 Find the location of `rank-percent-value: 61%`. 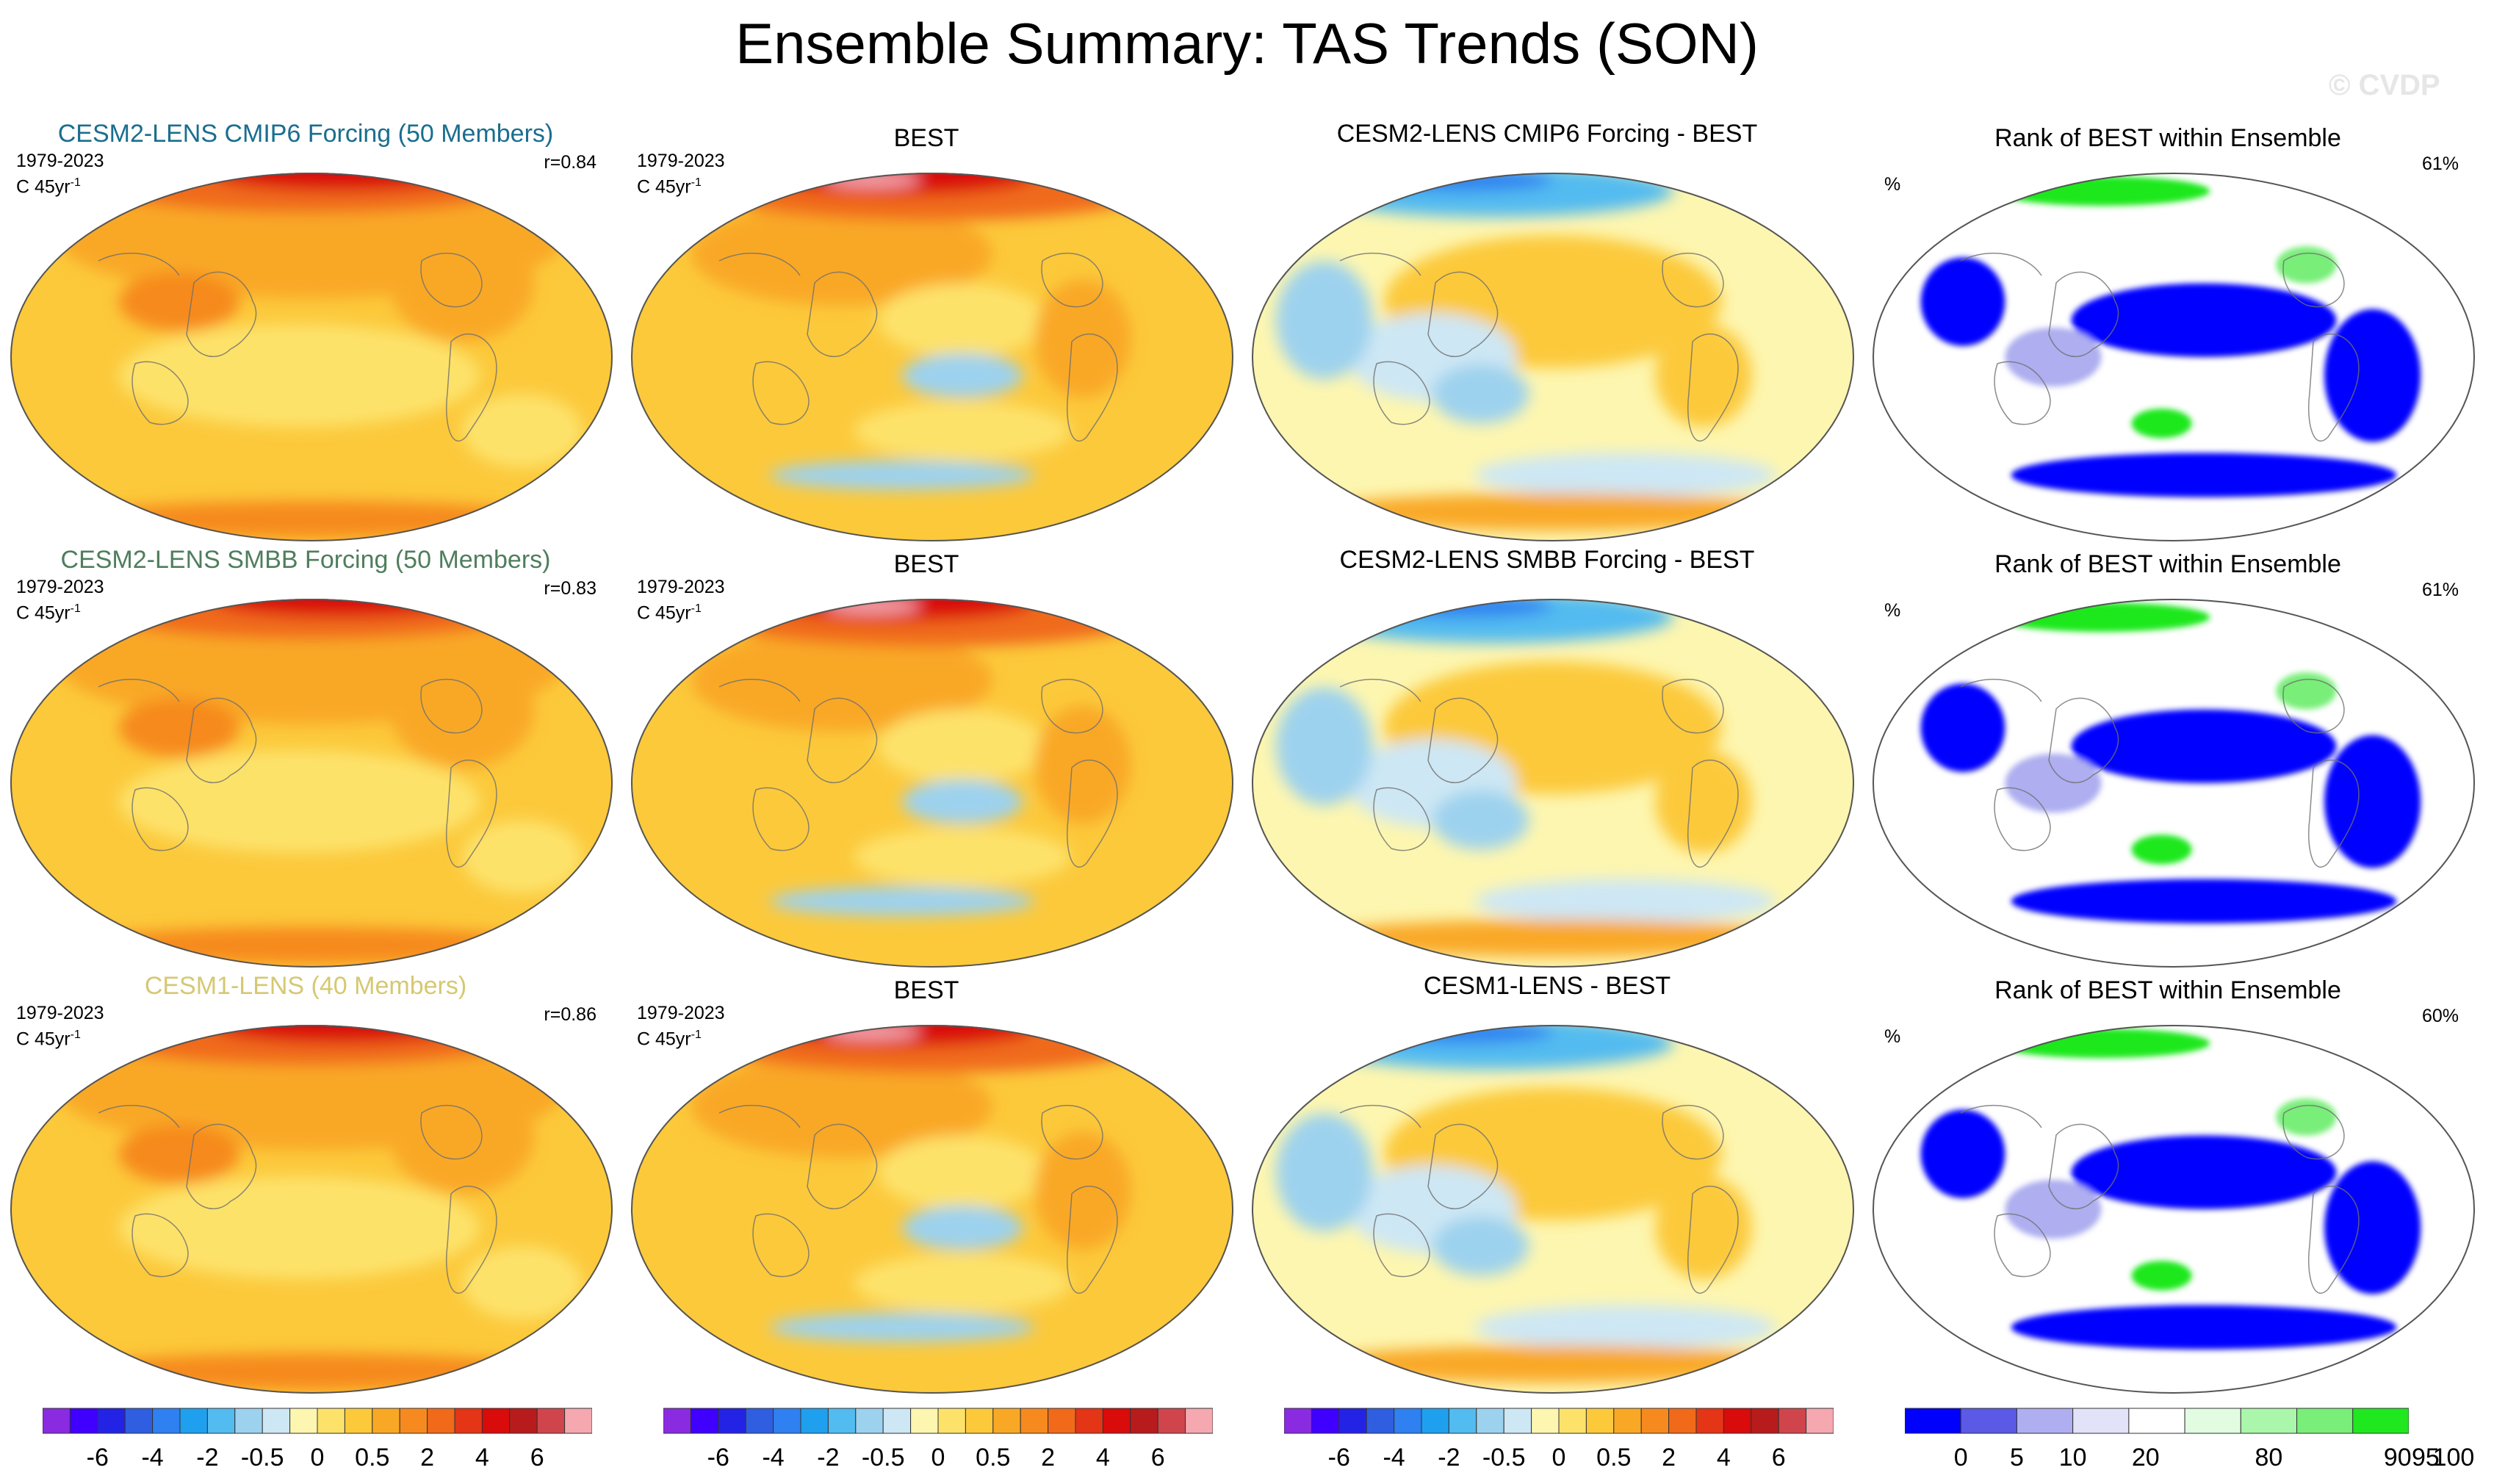

rank-percent-value: 61% is located at coordinates (2440, 590).